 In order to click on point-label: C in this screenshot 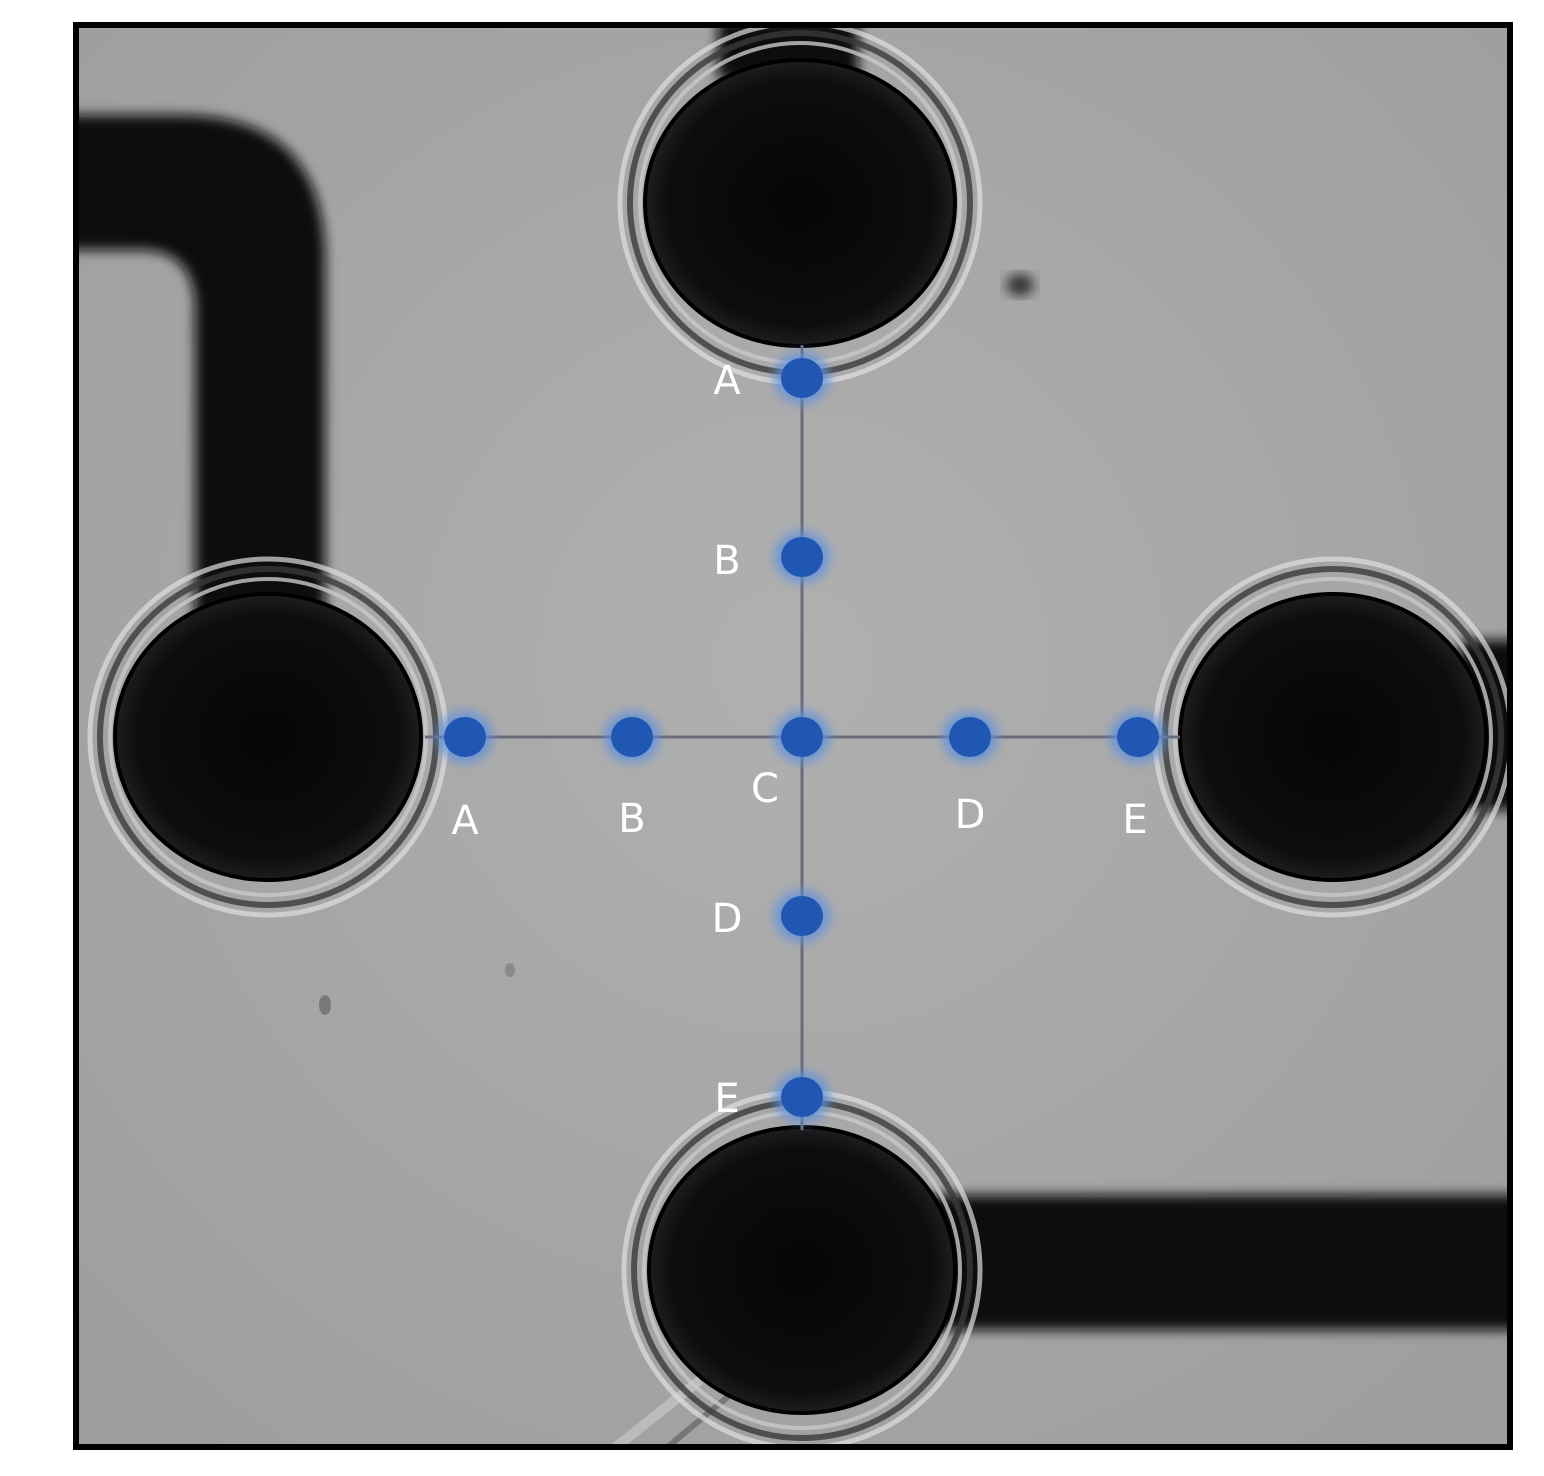, I will do `click(765, 789)`.